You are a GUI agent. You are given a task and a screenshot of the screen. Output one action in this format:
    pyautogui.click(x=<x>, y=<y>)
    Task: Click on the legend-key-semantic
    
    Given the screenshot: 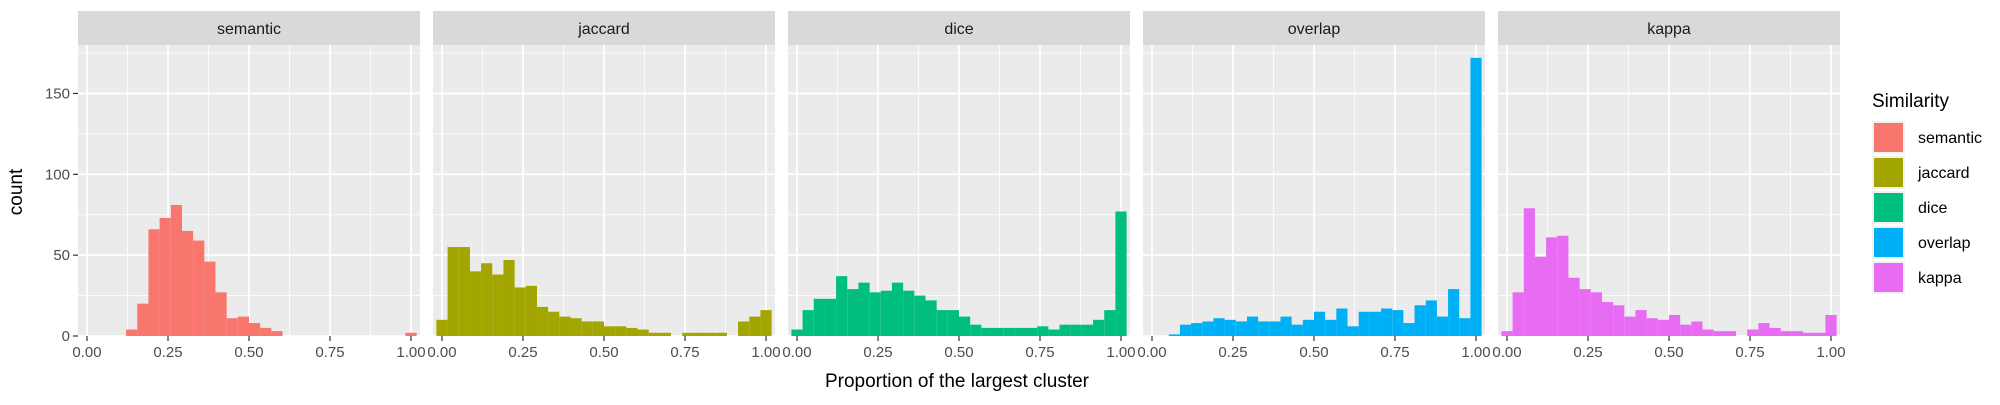 What is the action you would take?
    pyautogui.click(x=1888, y=137)
    